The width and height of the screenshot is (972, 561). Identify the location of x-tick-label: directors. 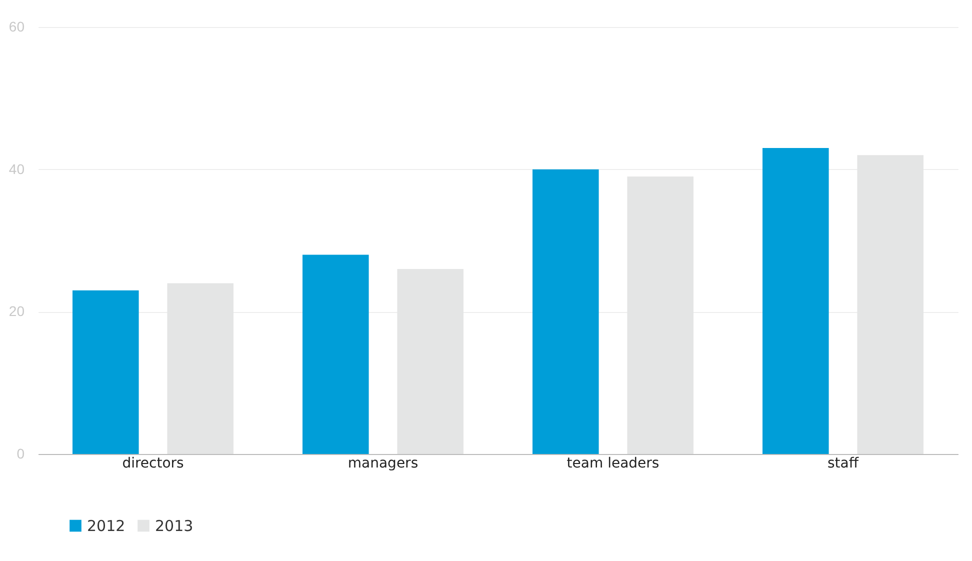
(153, 464).